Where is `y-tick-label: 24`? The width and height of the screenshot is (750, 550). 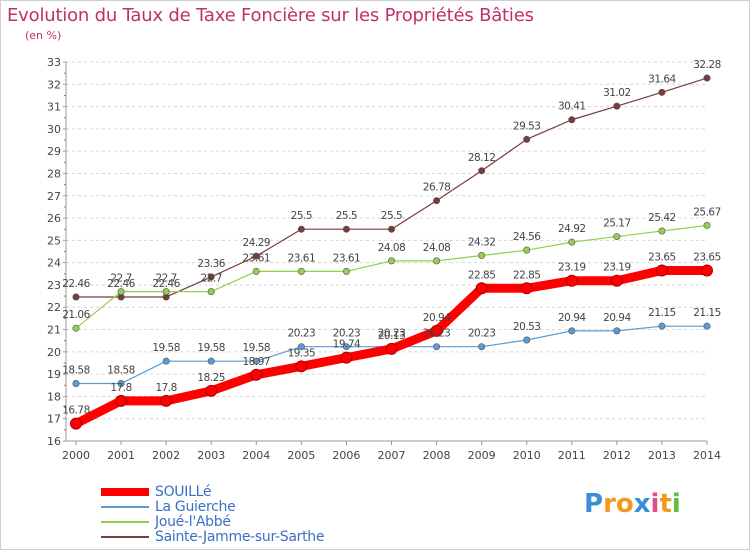
y-tick-label: 24 is located at coordinates (54, 263).